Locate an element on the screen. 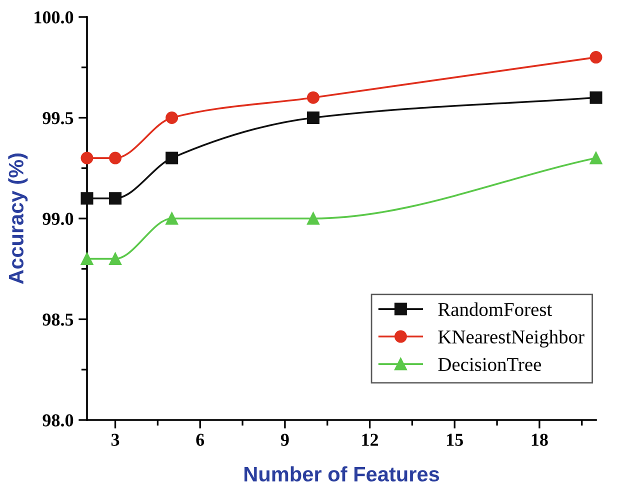  x-tick-label: 15 is located at coordinates (455, 440).